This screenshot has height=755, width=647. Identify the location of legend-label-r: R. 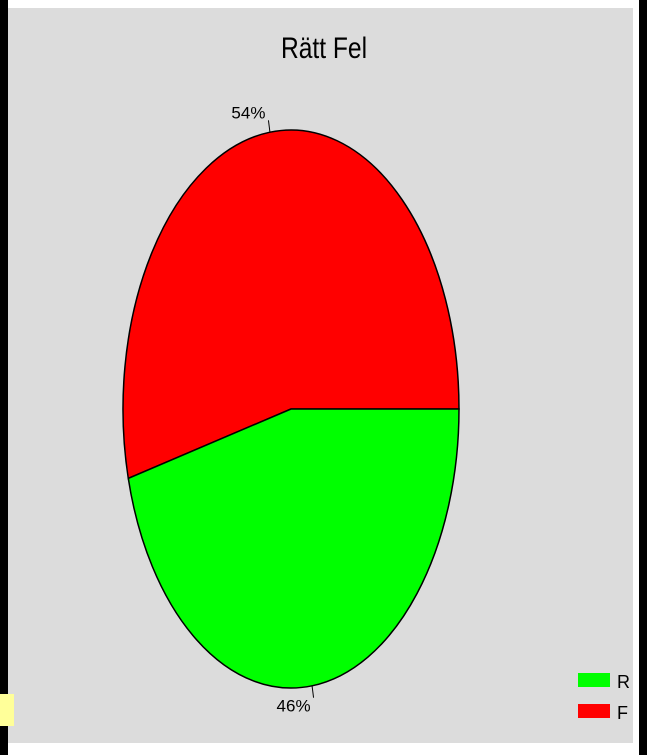
(623, 682).